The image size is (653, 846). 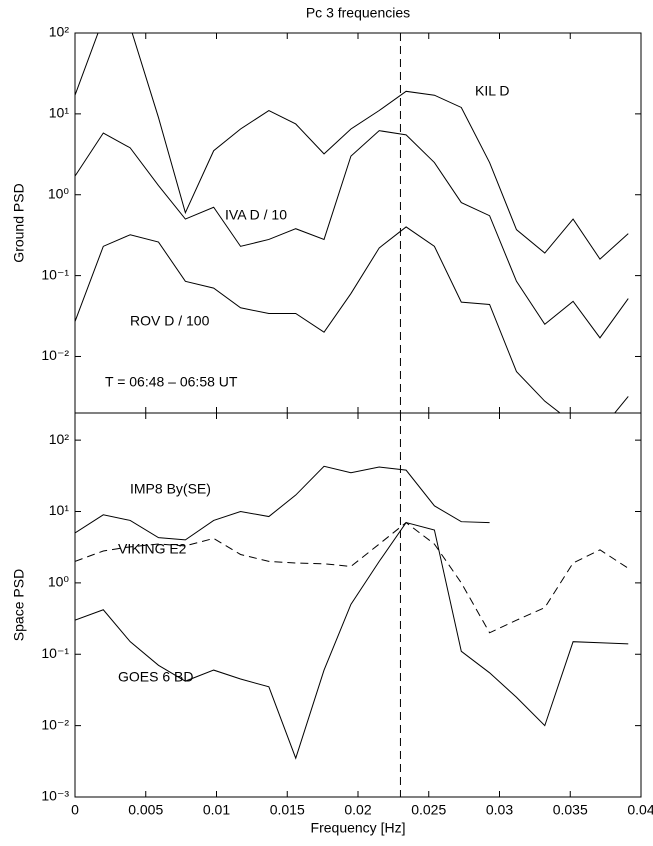 What do you see at coordinates (75, 810) in the screenshot?
I see `x-tick-label: 0` at bounding box center [75, 810].